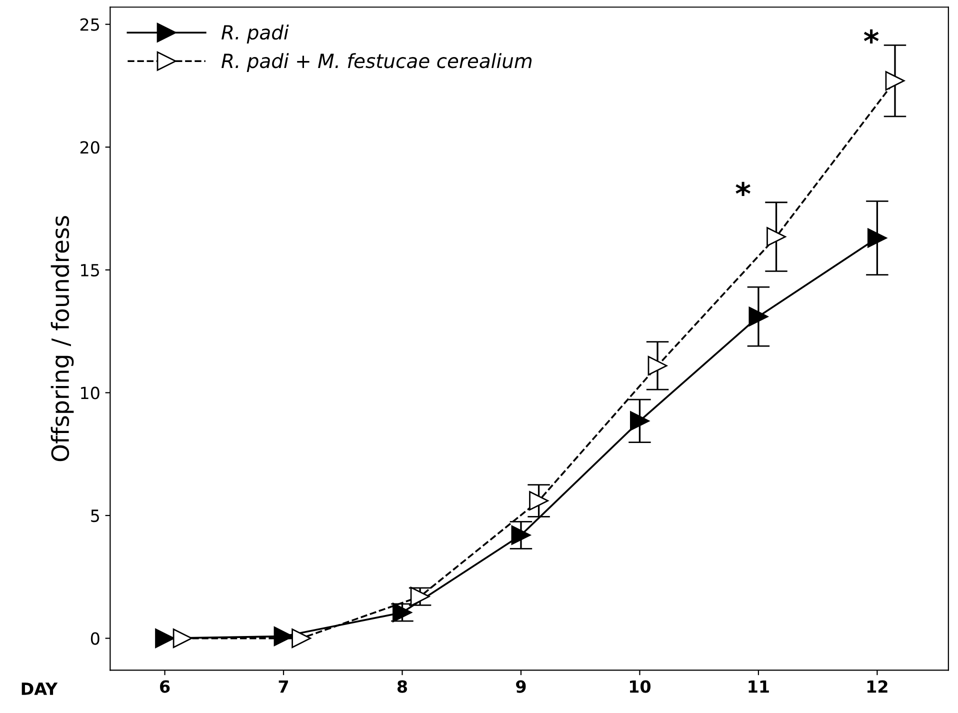  I want to click on x-tick-label: 8, so click(402, 686).